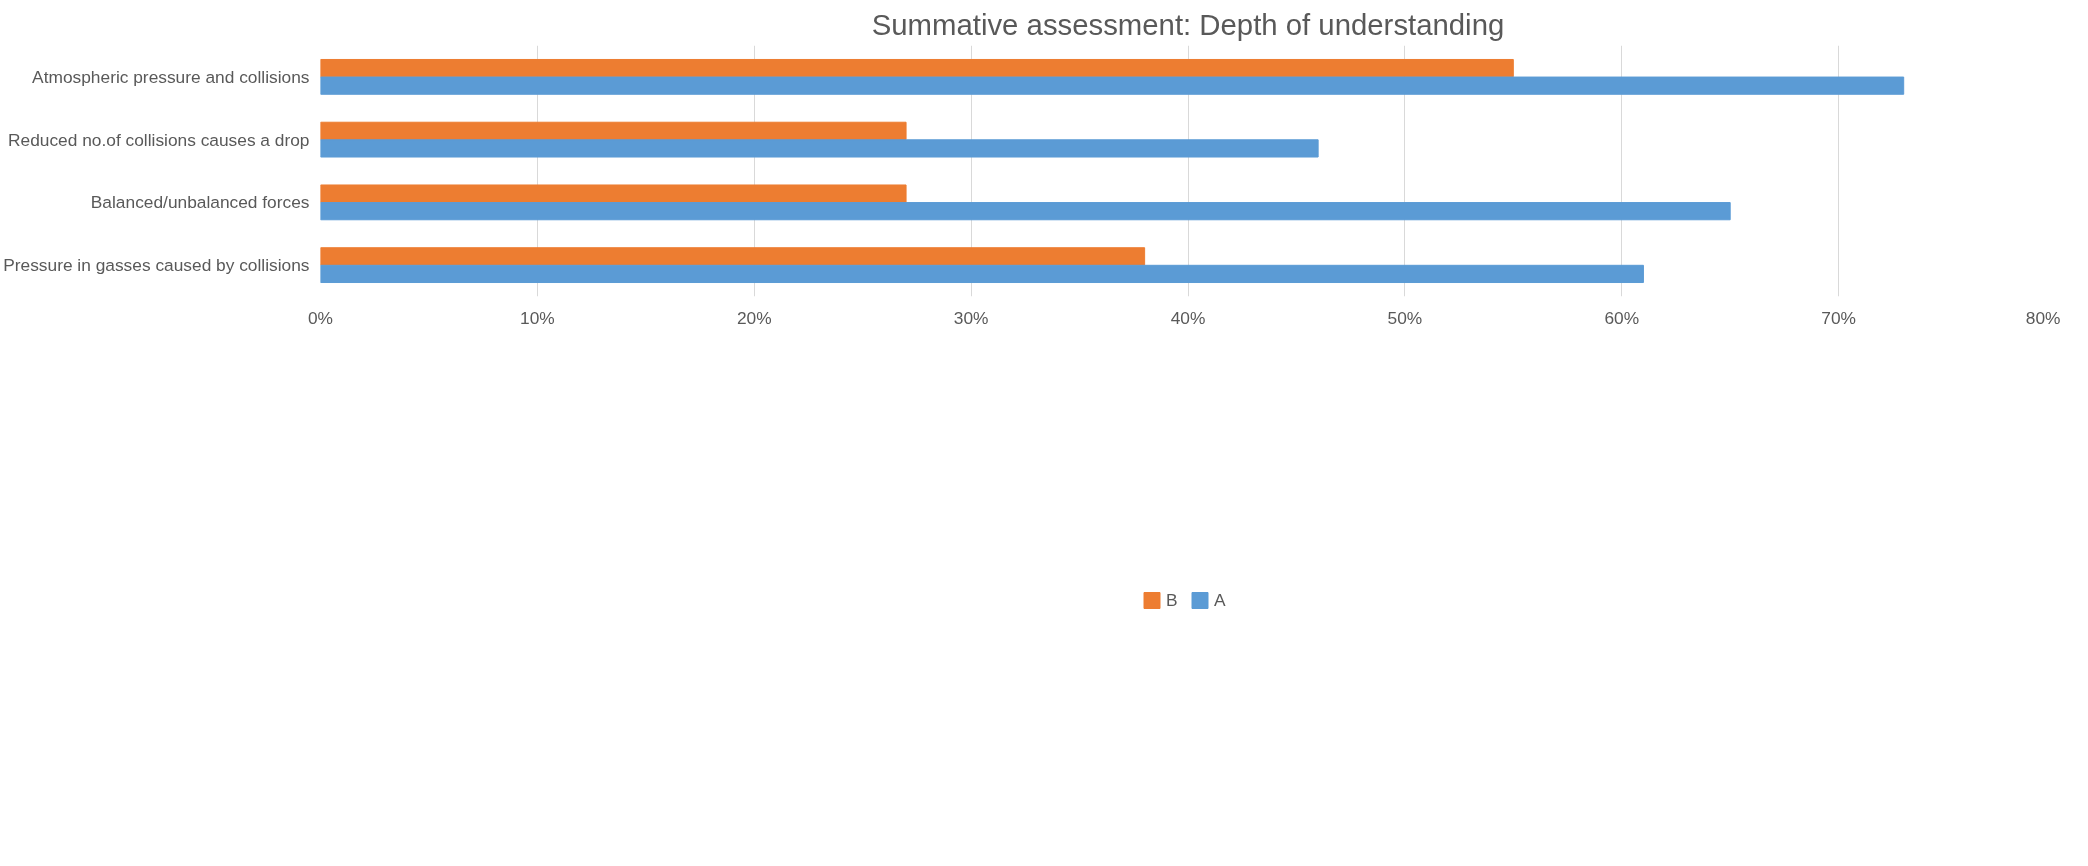 This screenshot has width=2088, height=866. Describe the element at coordinates (1188, 24) in the screenshot. I see `chart-title: Summative assessment: Depth of understanding` at that location.